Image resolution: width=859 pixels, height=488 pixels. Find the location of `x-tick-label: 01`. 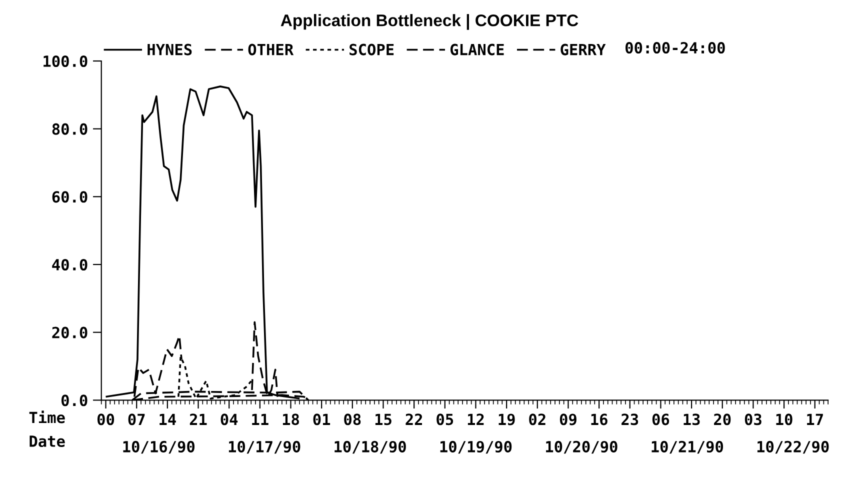

x-tick-label: 01 is located at coordinates (321, 420).